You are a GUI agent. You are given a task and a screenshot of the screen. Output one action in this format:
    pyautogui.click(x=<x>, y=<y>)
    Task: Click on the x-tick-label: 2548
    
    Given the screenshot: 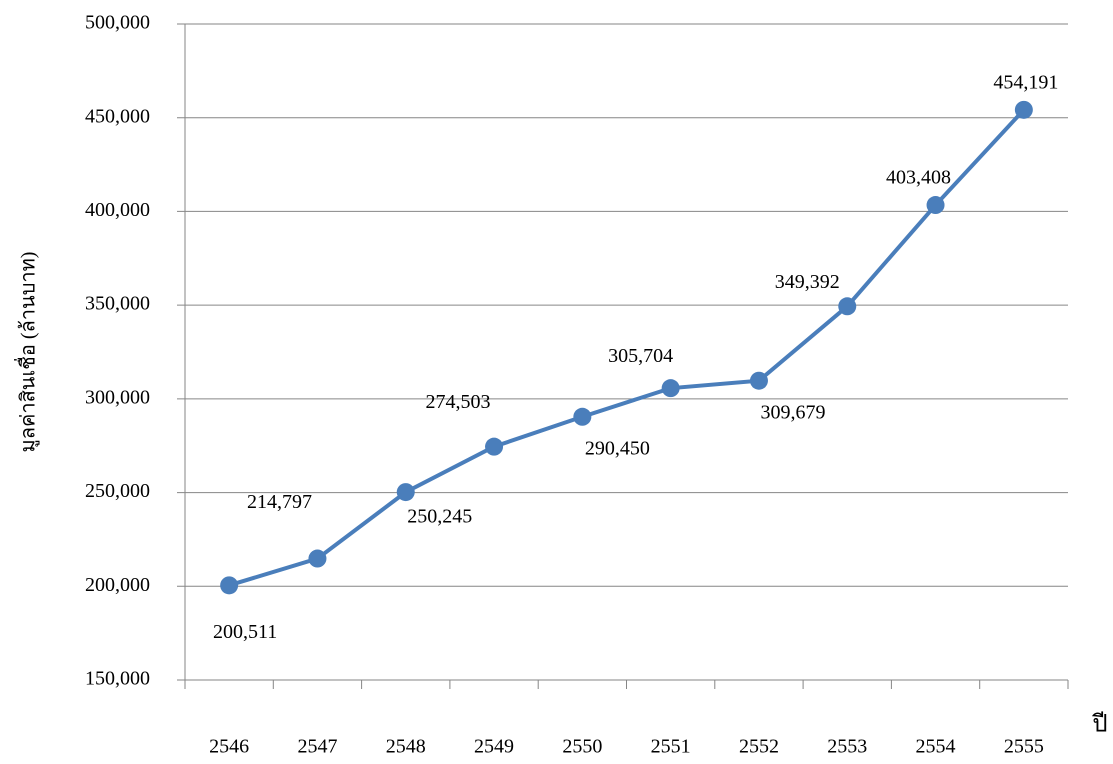 What is the action you would take?
    pyautogui.click(x=406, y=747)
    